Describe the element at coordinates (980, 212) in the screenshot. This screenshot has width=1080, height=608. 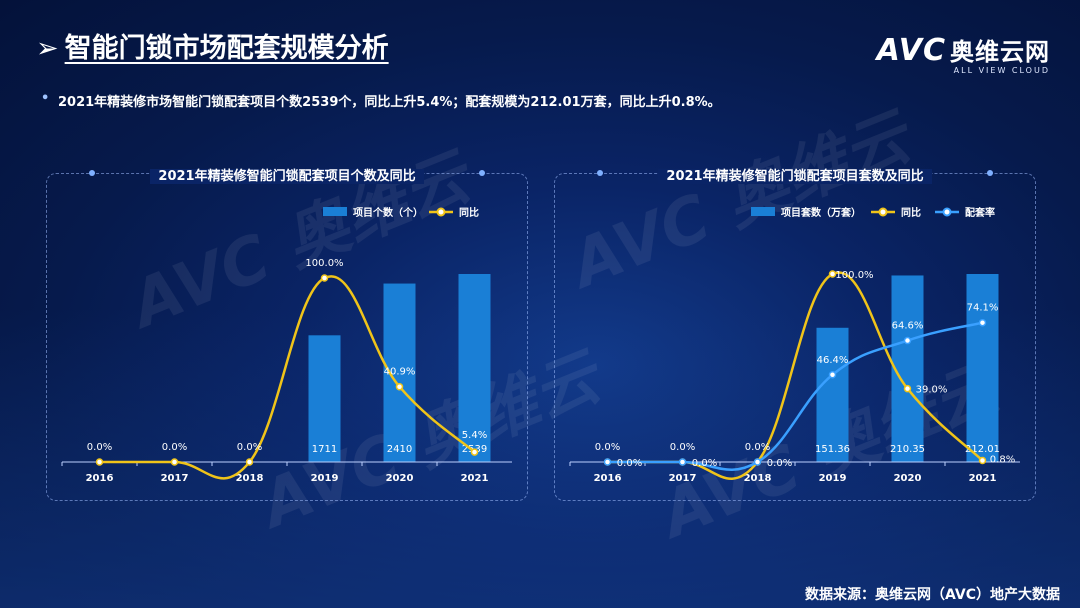
I see `legend-label: 配套率` at that location.